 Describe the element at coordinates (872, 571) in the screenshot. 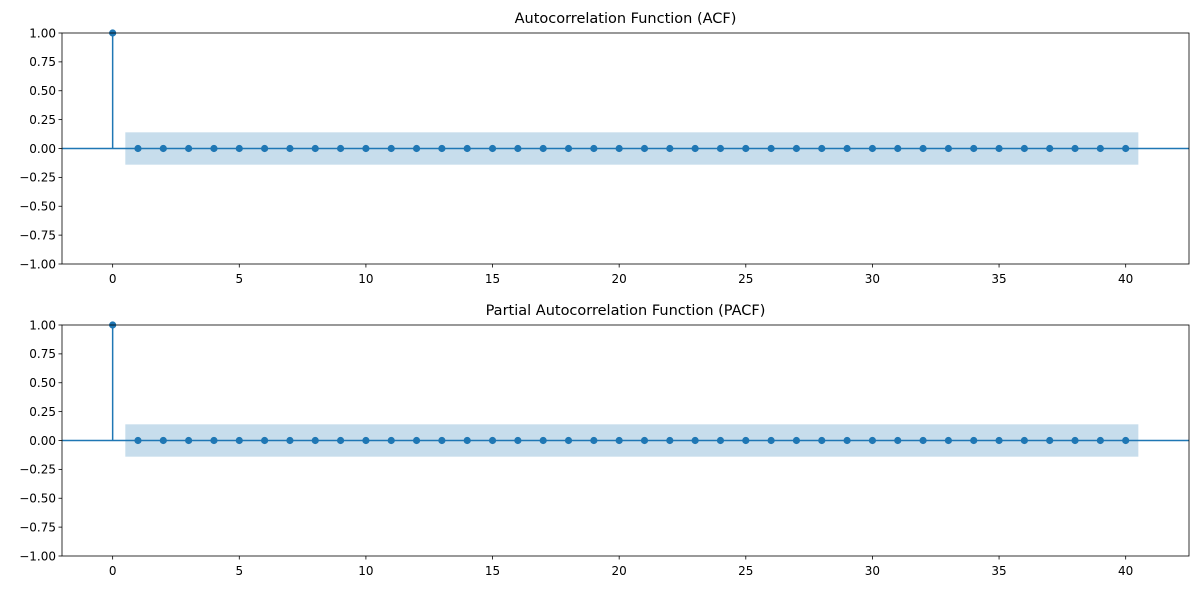

I see `pacf-xtick-label: 30` at that location.